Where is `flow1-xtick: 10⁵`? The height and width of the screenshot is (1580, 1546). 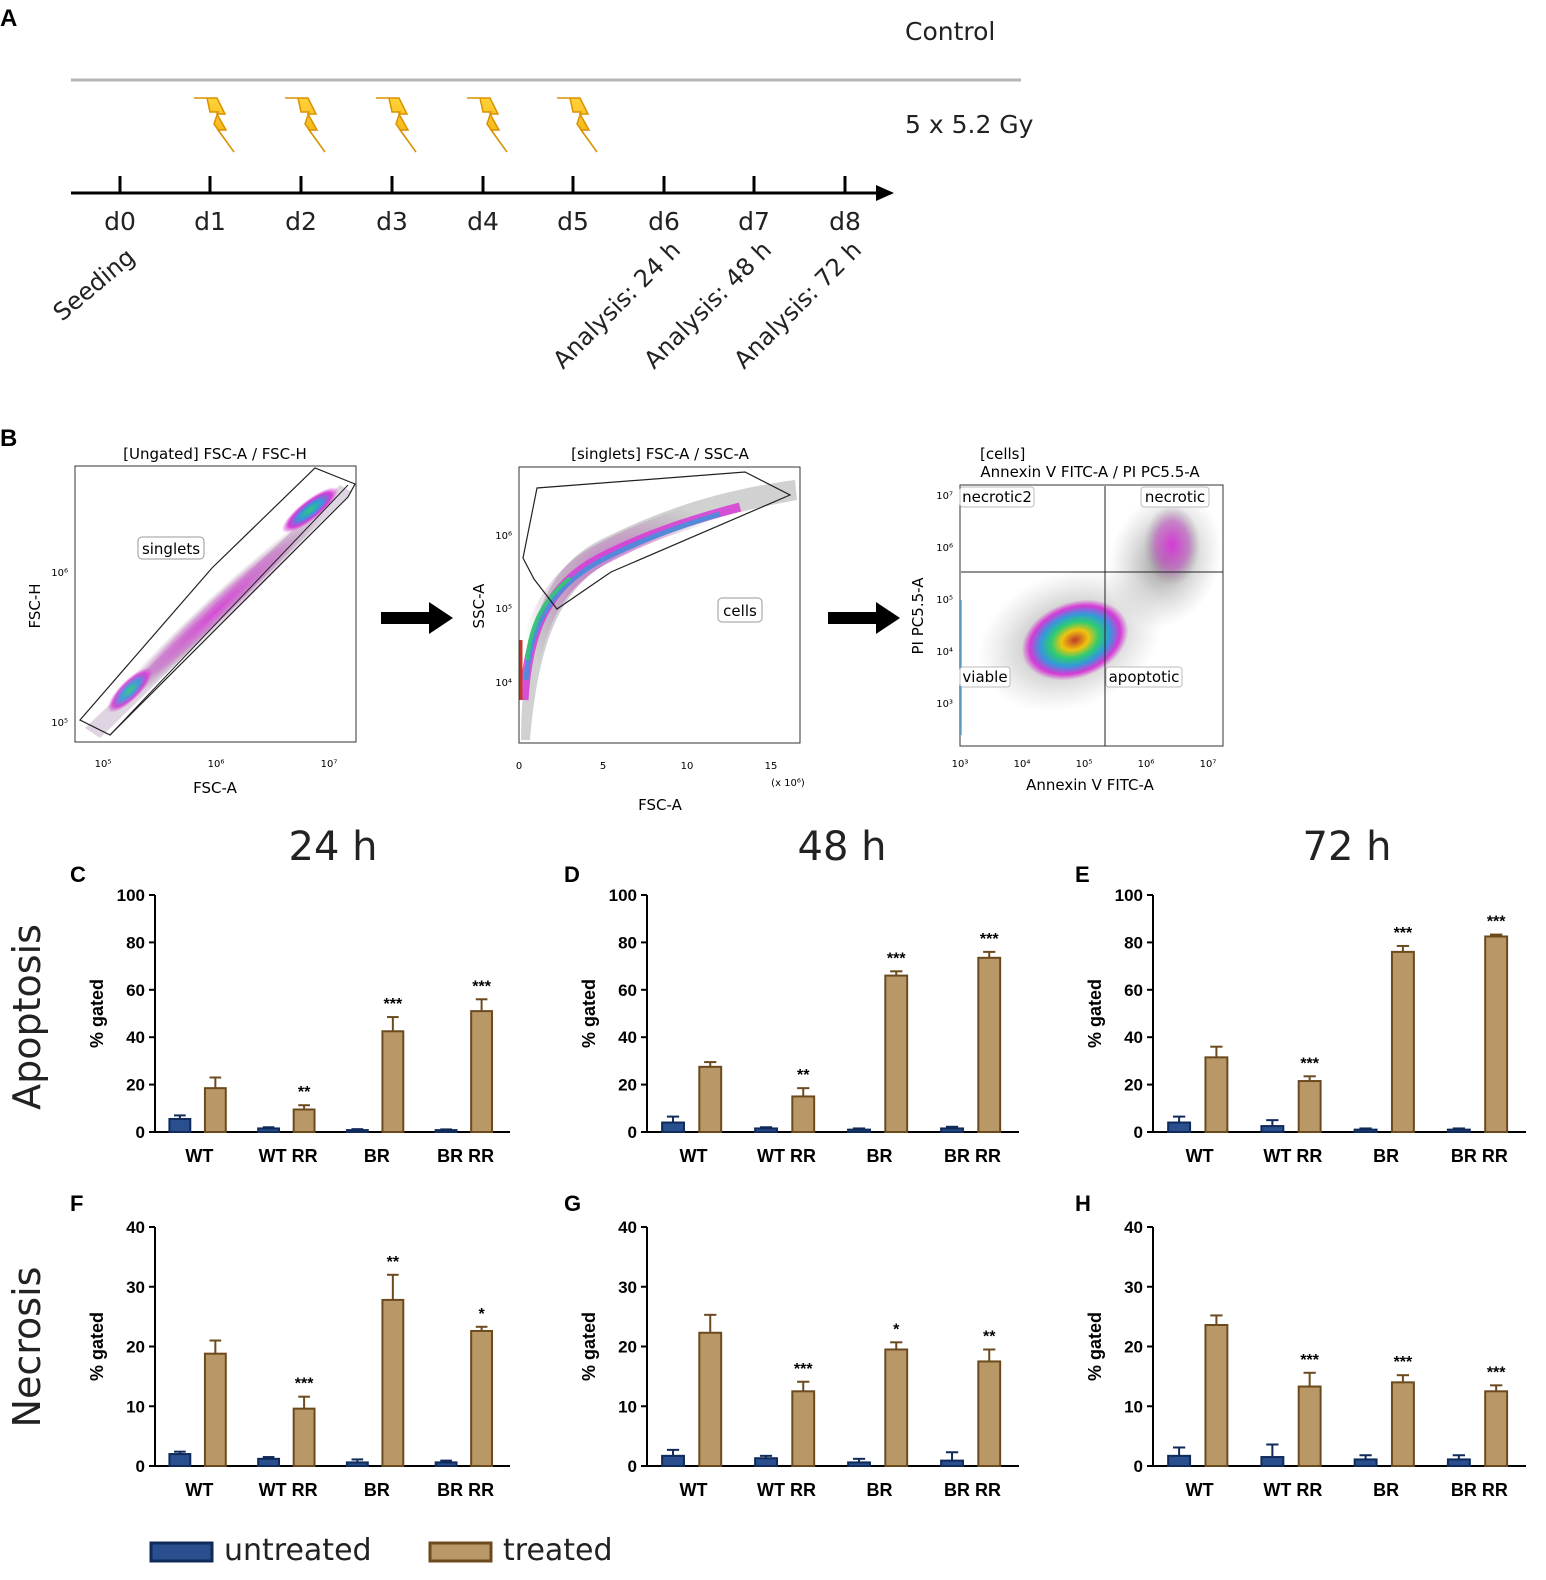 flow1-xtick: 10⁵ is located at coordinates (103, 764).